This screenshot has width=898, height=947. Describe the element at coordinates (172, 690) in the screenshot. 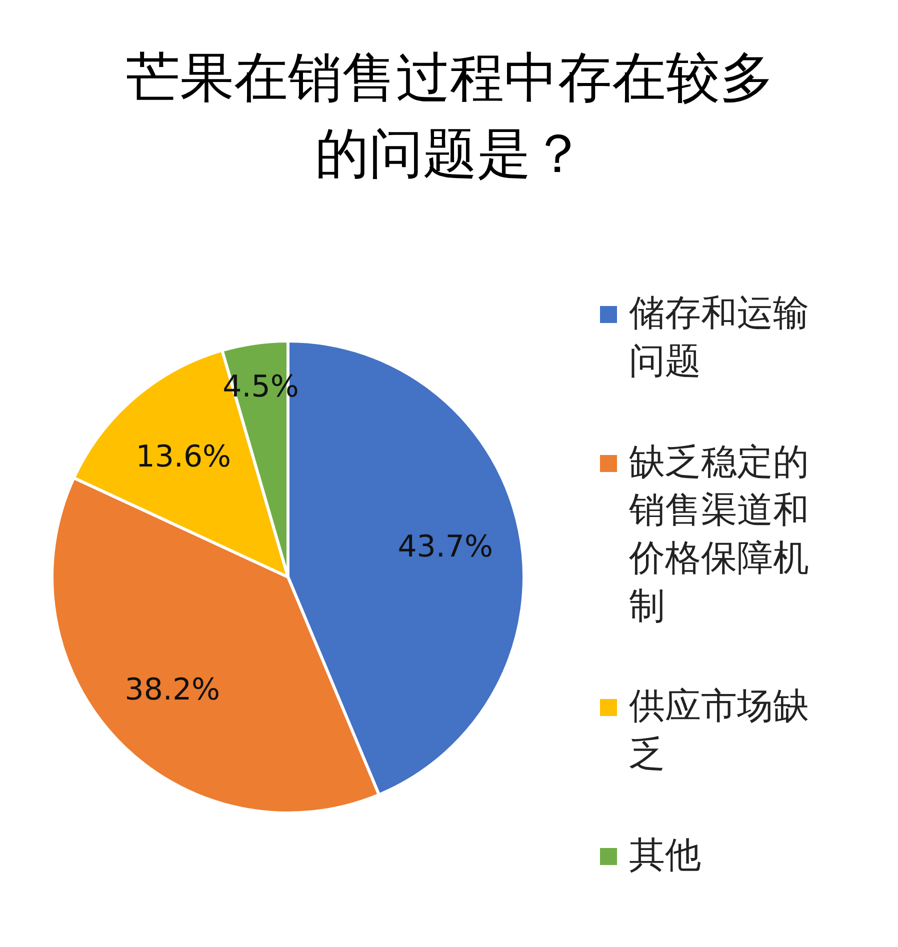

I see `data-label: 38.2%` at that location.